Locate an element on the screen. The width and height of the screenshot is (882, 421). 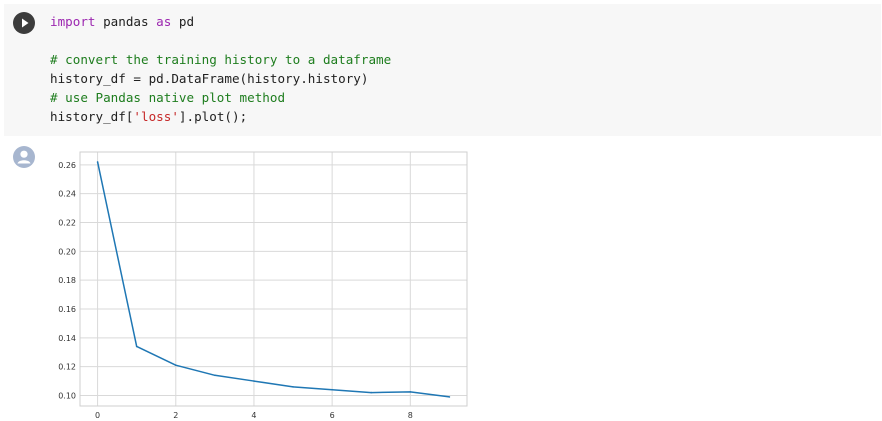
code-token: import is located at coordinates (73, 21).